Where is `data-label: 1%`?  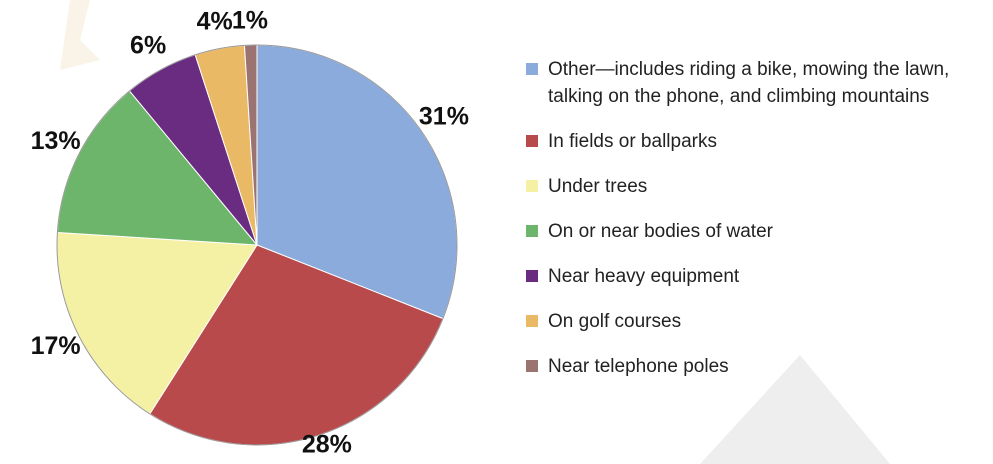 data-label: 1% is located at coordinates (250, 21).